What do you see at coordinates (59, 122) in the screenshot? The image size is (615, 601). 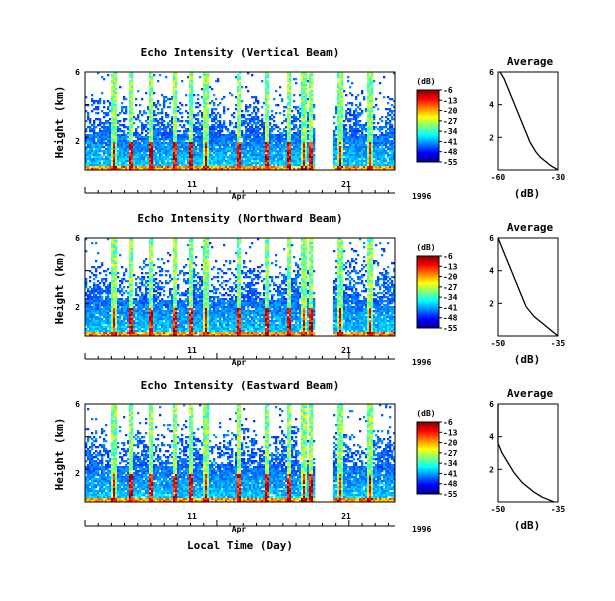 I see `y-axis-label: Height (km)` at bounding box center [59, 122].